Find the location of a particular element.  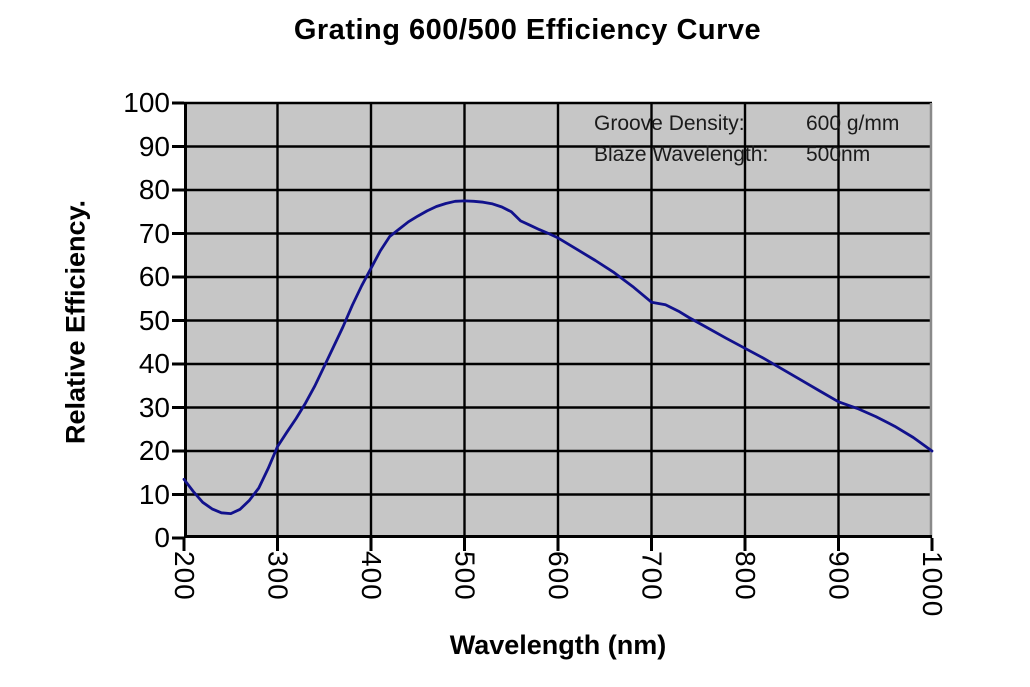

y-tick-label: 80 is located at coordinates (154, 189).